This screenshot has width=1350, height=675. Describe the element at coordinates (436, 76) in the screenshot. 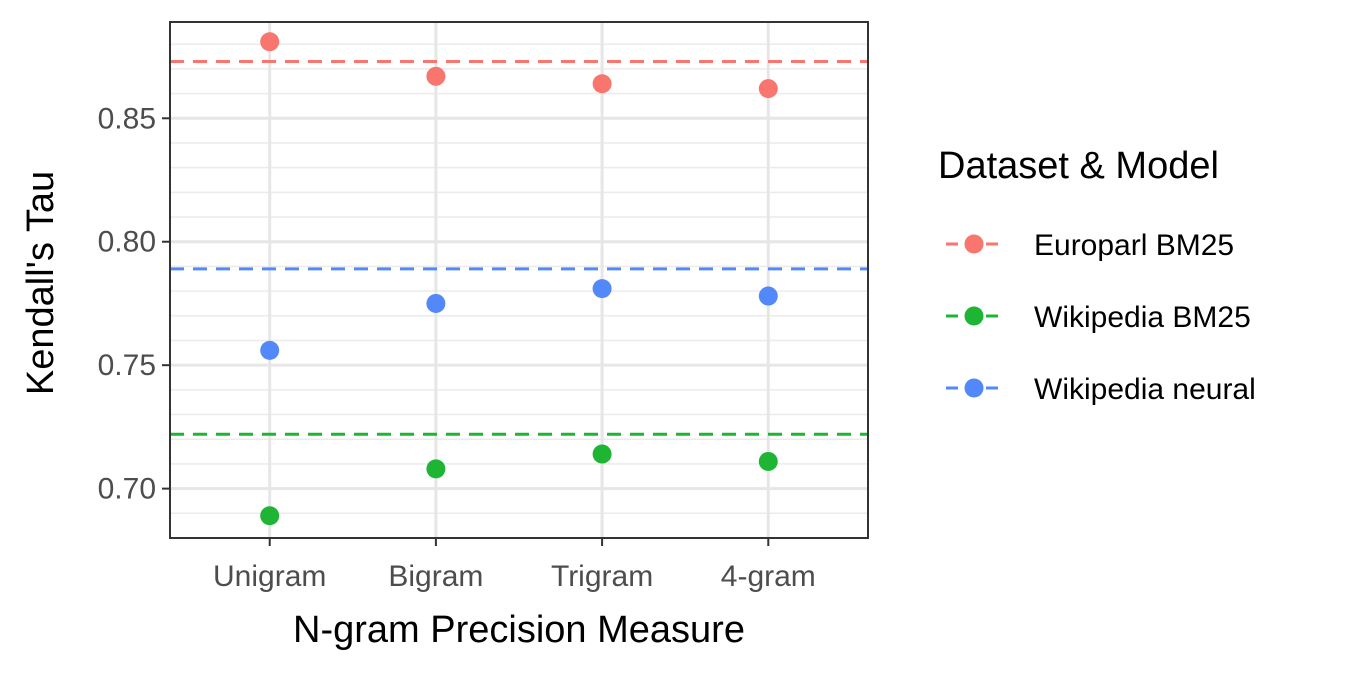

I see `data-point-europarl-bm25-bigram` at that location.